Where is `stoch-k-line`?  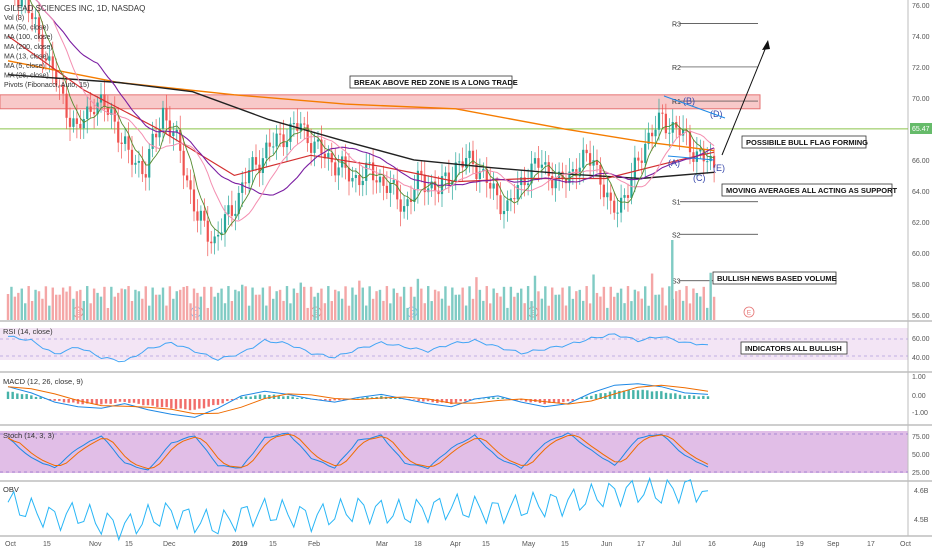
stoch-k-line is located at coordinates (358, 451).